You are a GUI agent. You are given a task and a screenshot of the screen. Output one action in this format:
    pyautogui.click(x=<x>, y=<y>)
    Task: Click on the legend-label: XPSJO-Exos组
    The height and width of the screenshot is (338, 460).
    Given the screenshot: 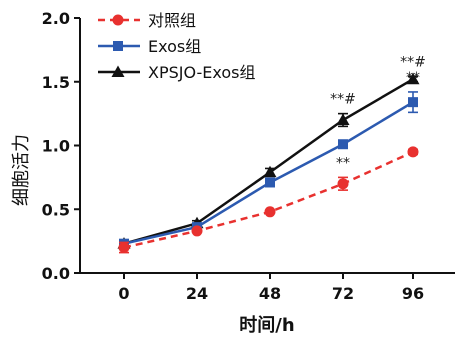 What is the action you would take?
    pyautogui.click(x=202, y=72)
    